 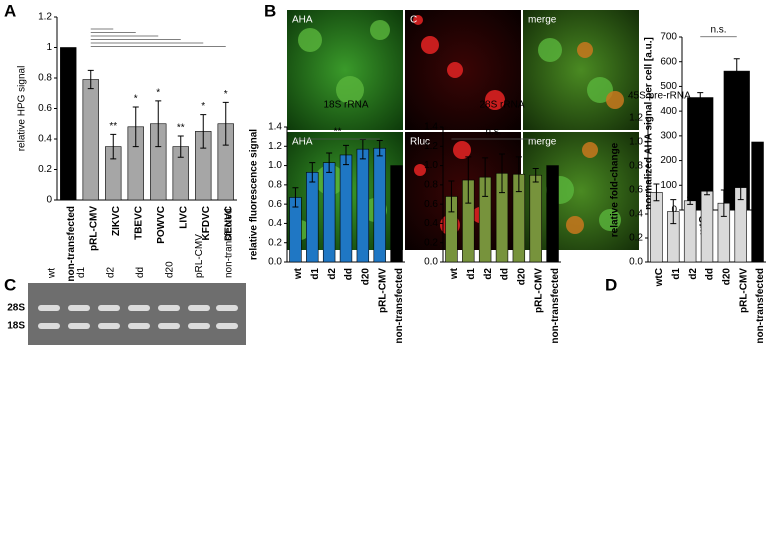 I want to click on y-axis-label: relative fold-change, so click(x=615, y=189).